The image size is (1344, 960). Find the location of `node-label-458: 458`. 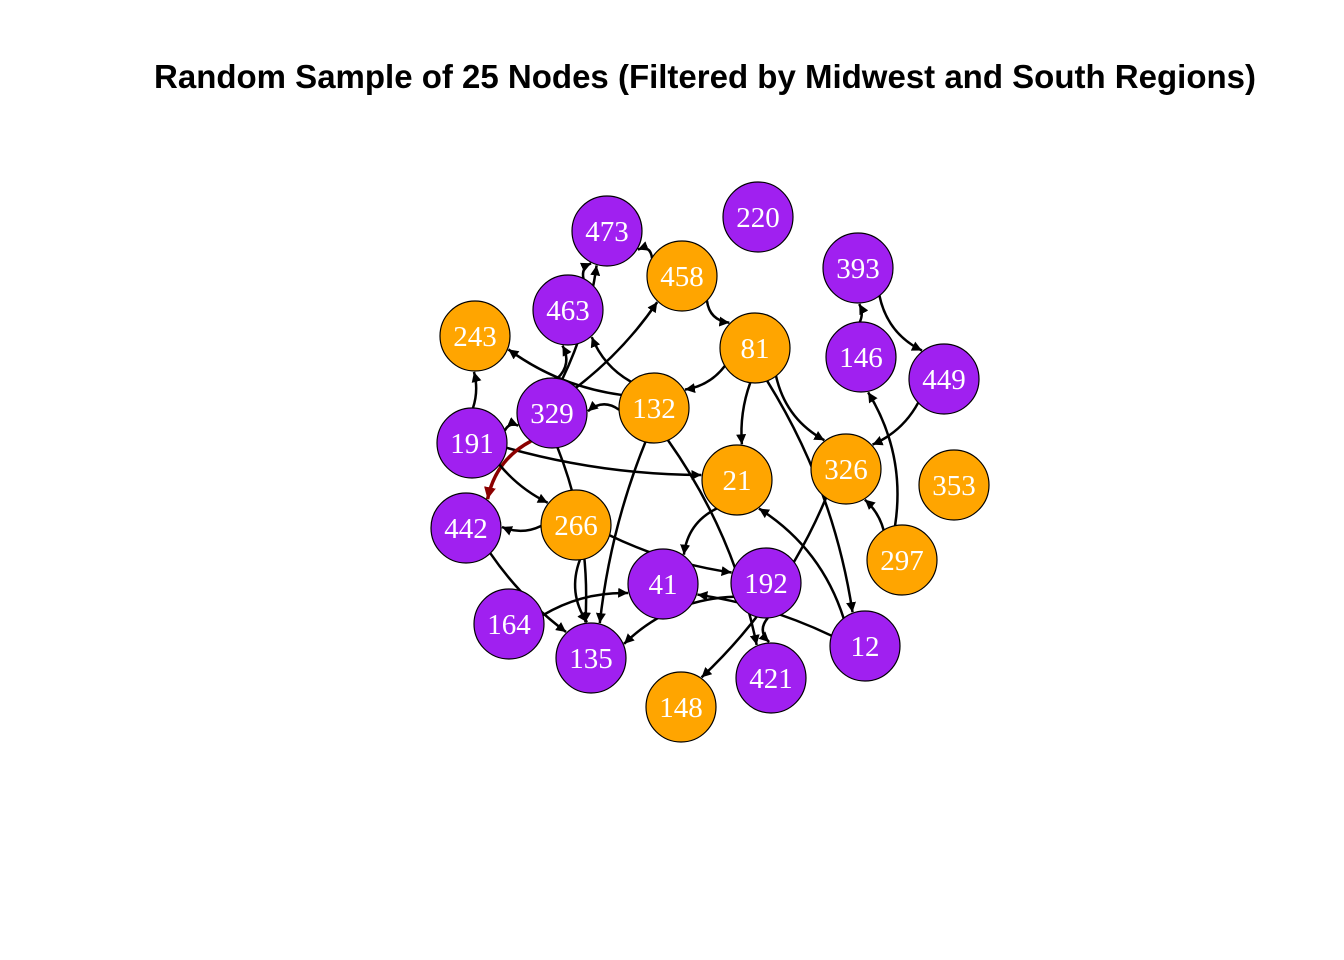

node-label-458: 458 is located at coordinates (682, 277).